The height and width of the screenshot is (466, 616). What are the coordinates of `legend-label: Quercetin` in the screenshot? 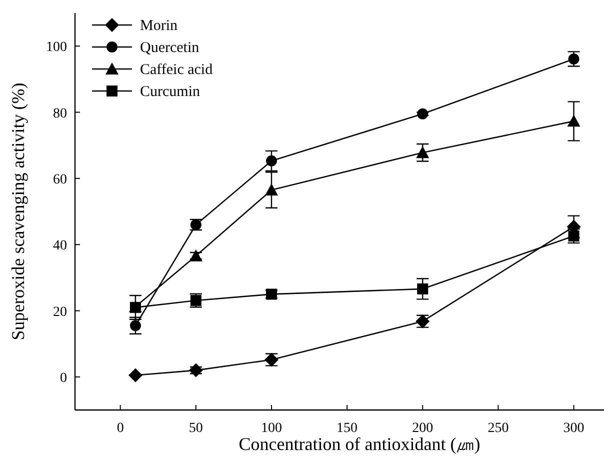 It's located at (170, 48).